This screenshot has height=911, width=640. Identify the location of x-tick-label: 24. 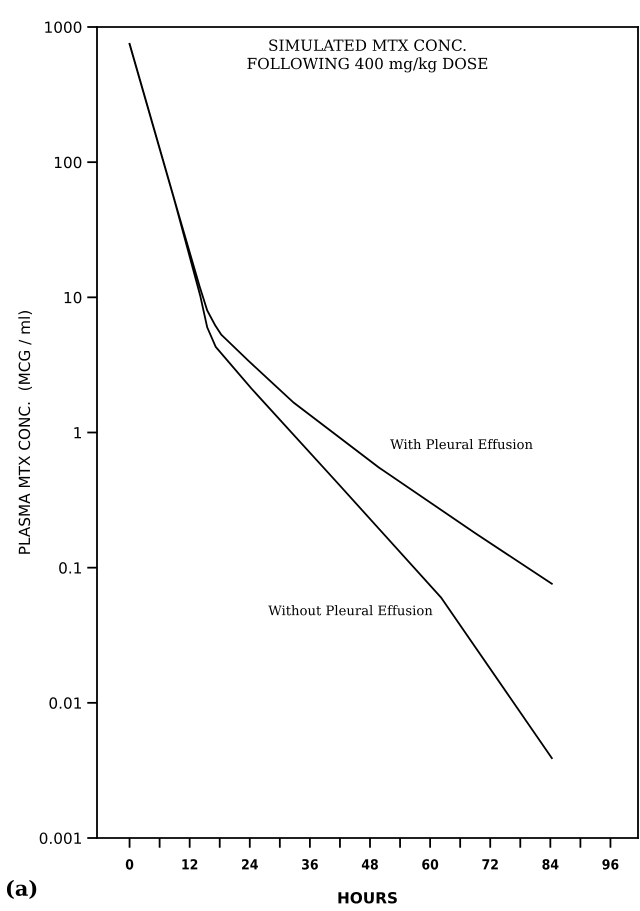
(250, 864).